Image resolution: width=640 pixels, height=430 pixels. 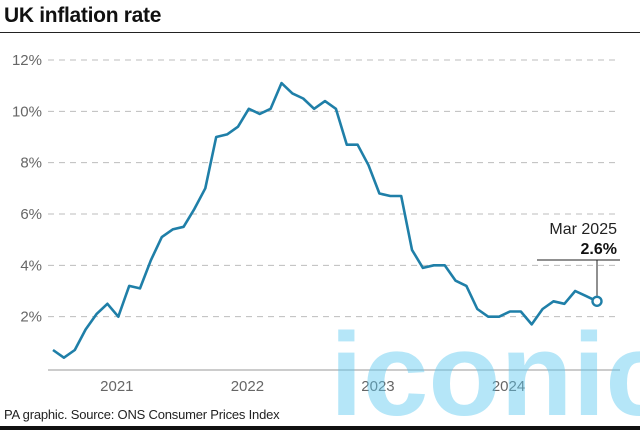 What do you see at coordinates (27, 111) in the screenshot?
I see `y-tick-label: 10%` at bounding box center [27, 111].